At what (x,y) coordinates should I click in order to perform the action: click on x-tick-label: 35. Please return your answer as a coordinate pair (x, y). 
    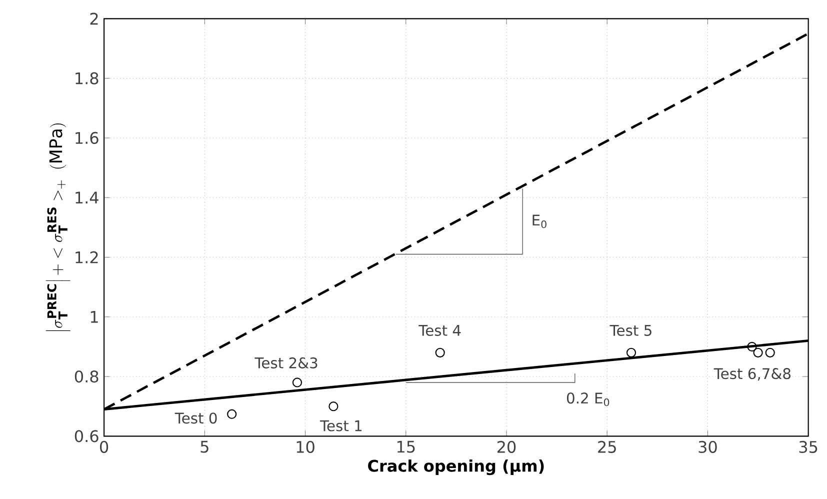
    Looking at the image, I should click on (808, 447).